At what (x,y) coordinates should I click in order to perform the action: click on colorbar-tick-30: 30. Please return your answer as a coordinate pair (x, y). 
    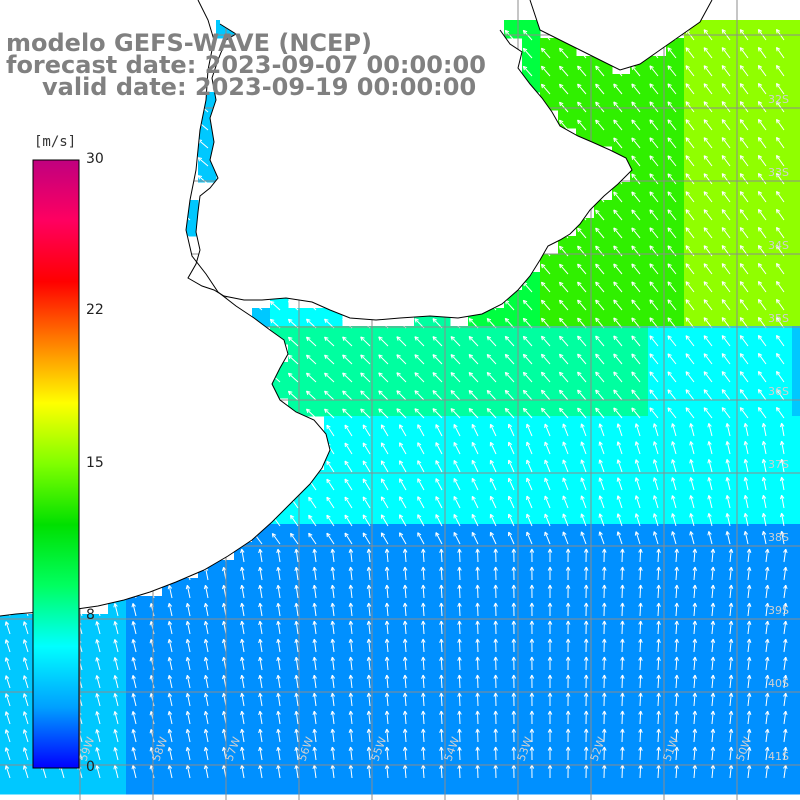
    Looking at the image, I should click on (95, 159).